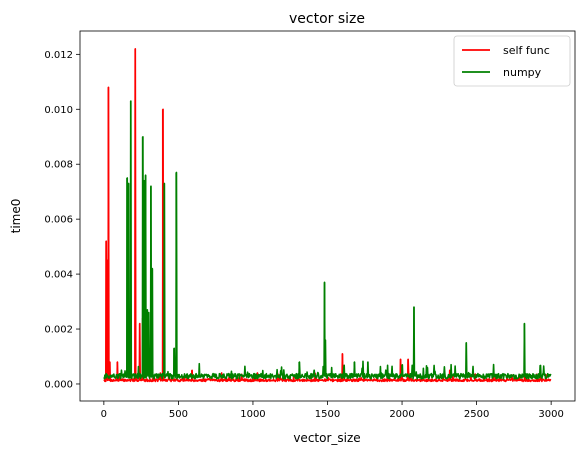 The height and width of the screenshot is (455, 584). What do you see at coordinates (526, 50) in the screenshot?
I see `legend-label-self-func: self func` at bounding box center [526, 50].